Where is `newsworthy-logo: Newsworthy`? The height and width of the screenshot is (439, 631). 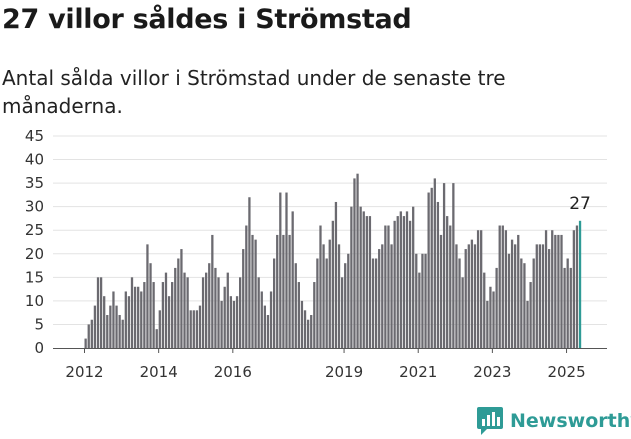
newsworthy-logo: Newsworthy is located at coordinates (554, 421).